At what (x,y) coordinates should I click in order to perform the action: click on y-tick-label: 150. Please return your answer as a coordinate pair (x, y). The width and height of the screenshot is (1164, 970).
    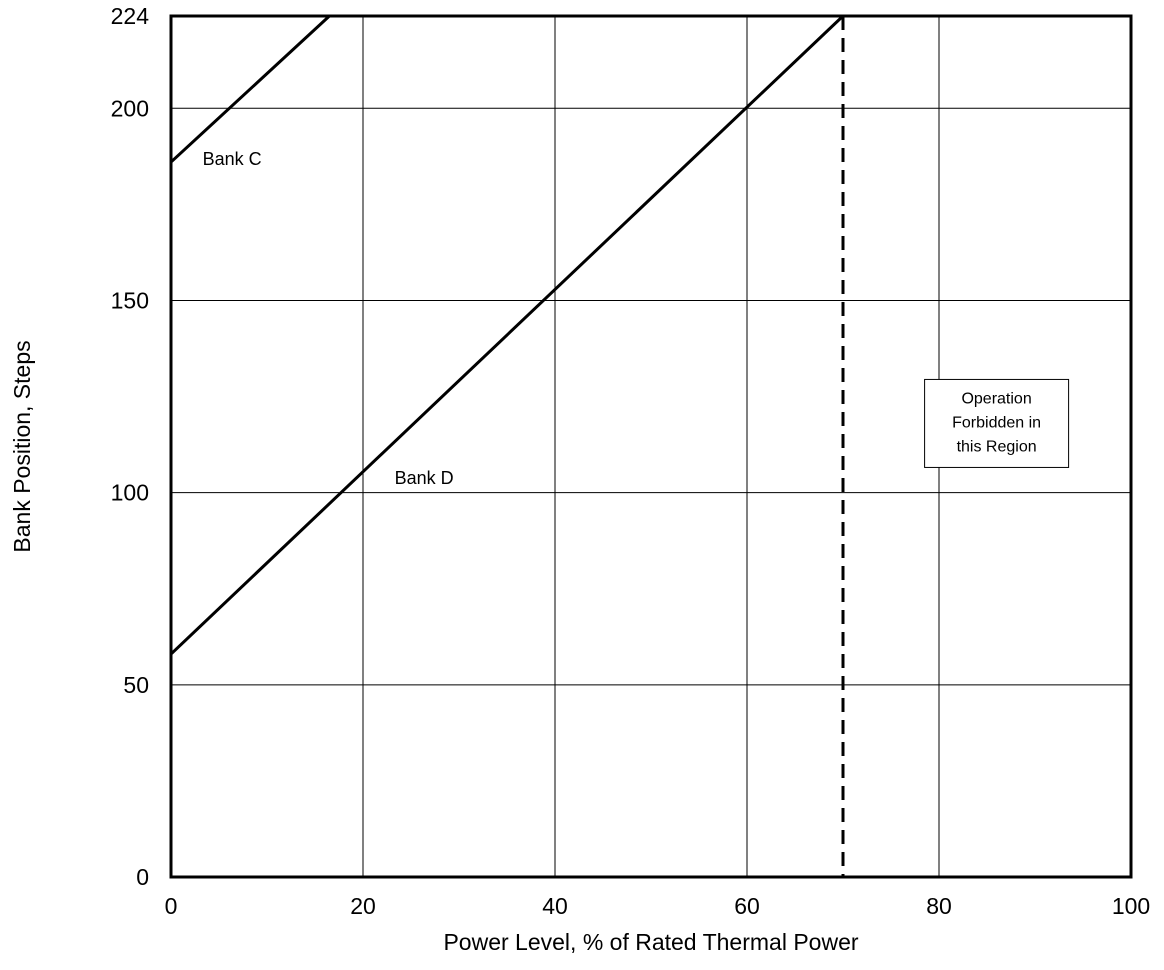
    Looking at the image, I should click on (130, 300).